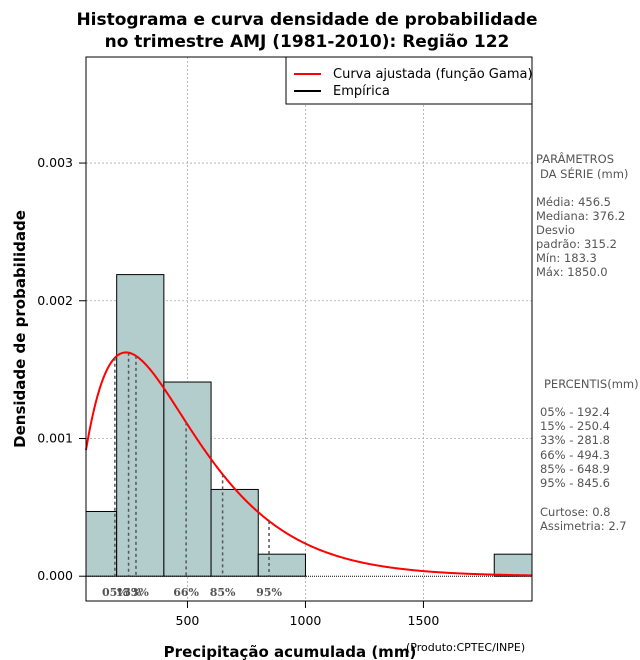  What do you see at coordinates (361, 91) in the screenshot?
I see `legend-label-empirica: Empírica` at bounding box center [361, 91].